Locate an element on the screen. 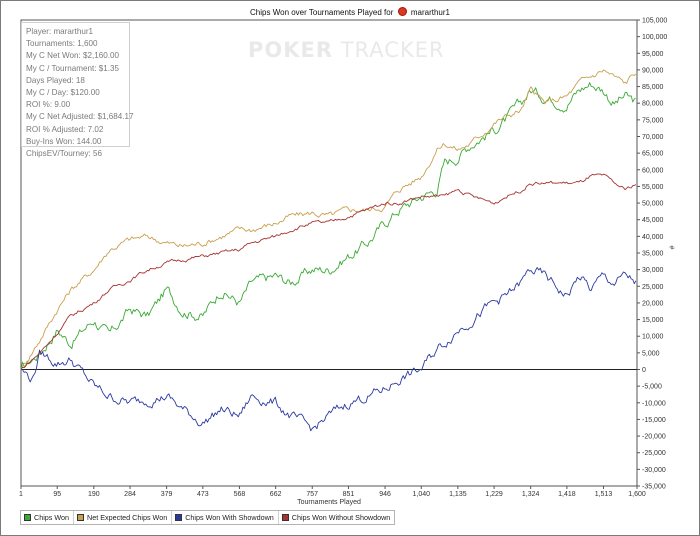  y-tick-label: 10,000 is located at coordinates (653, 337).